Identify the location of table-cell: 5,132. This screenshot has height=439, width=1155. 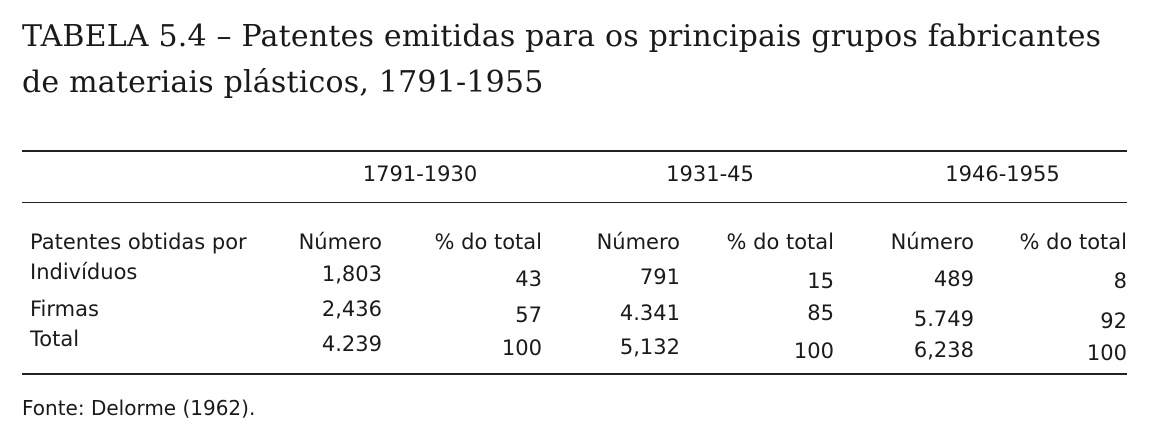
(649, 347).